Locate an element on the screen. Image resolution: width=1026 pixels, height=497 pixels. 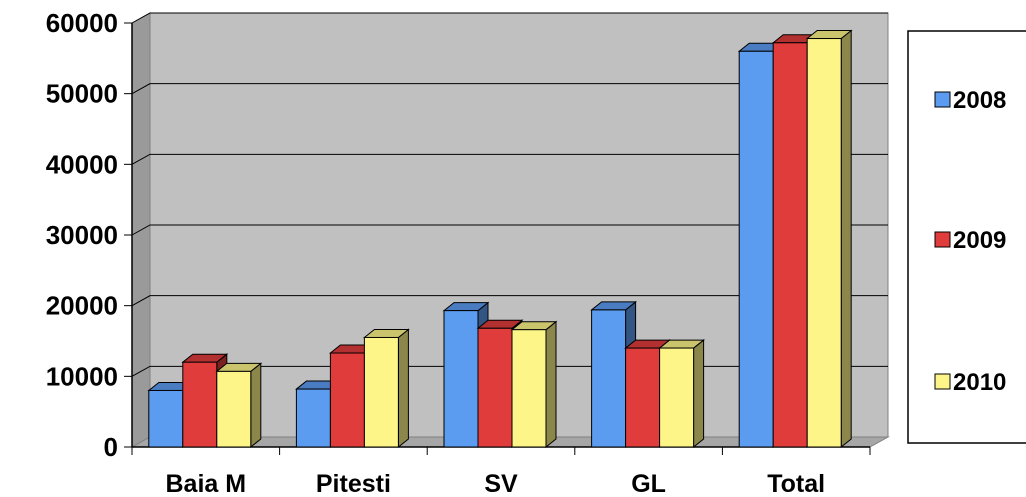
legend: 2008 2009 2010 is located at coordinates (966, 237).